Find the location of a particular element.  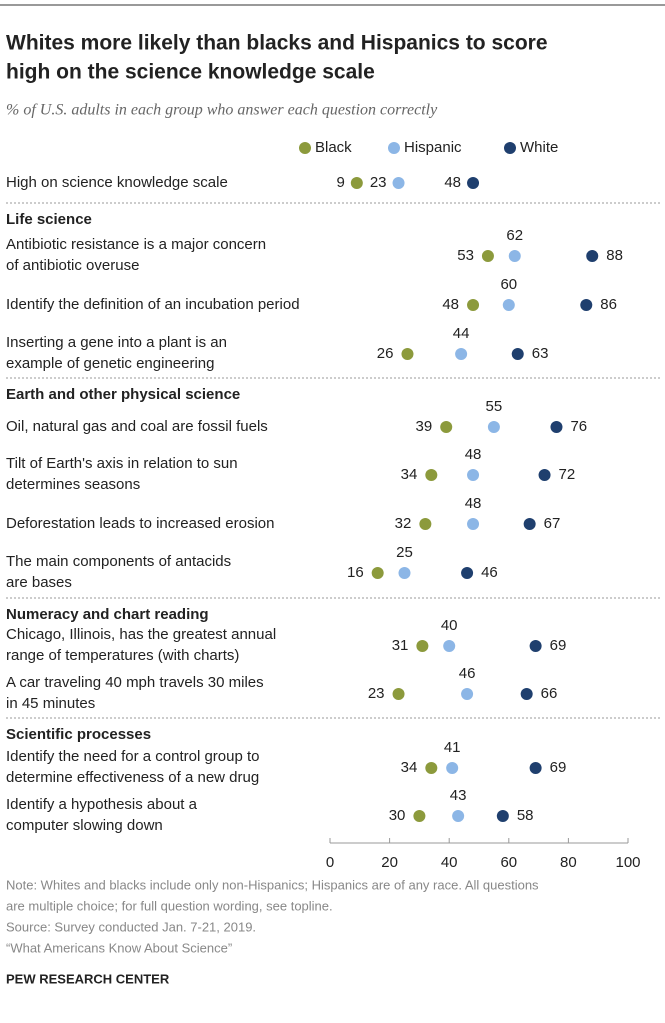

row-label: Antibiotic resistance is a major concern is located at coordinates (136, 244).